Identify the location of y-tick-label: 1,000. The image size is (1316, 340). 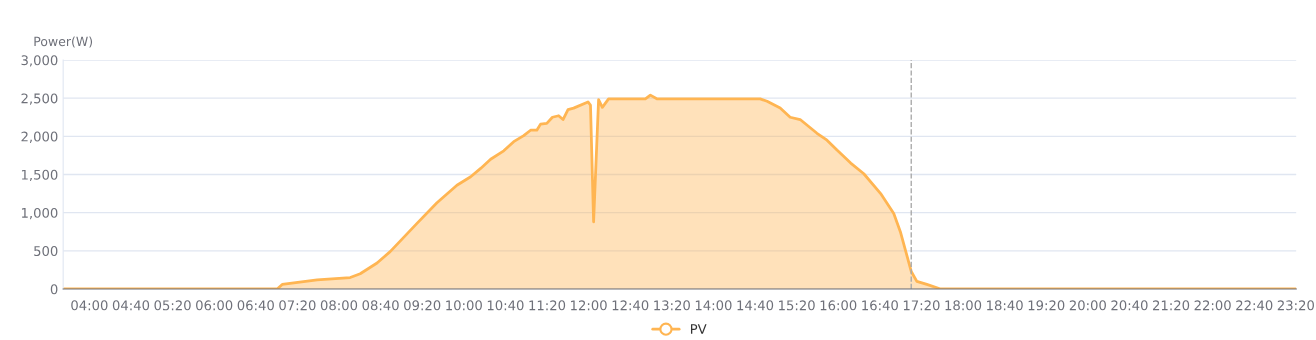
(39, 213).